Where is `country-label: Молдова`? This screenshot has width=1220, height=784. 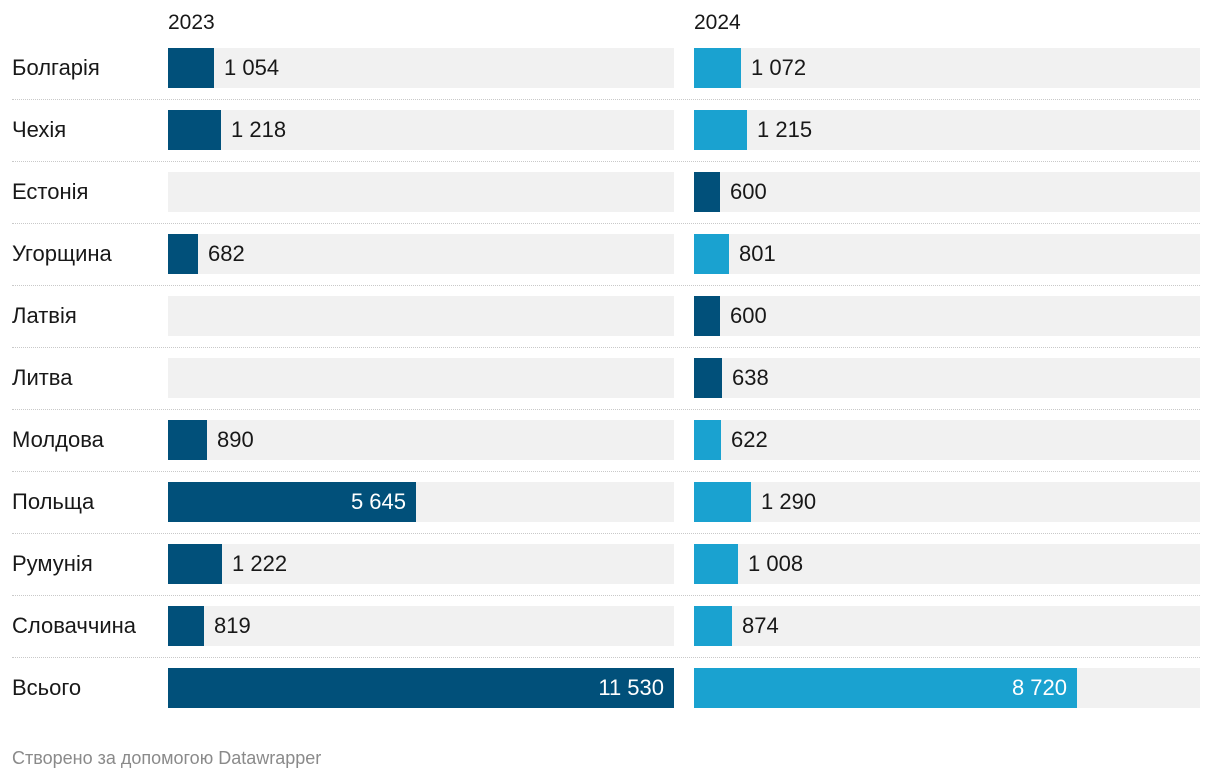 country-label: Молдова is located at coordinates (58, 439).